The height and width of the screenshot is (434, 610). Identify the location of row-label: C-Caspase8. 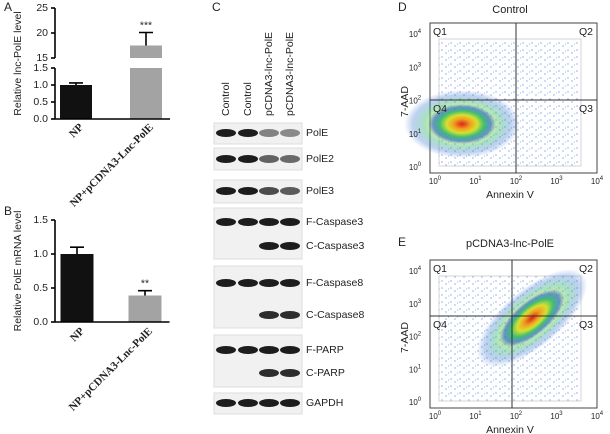
(335, 315).